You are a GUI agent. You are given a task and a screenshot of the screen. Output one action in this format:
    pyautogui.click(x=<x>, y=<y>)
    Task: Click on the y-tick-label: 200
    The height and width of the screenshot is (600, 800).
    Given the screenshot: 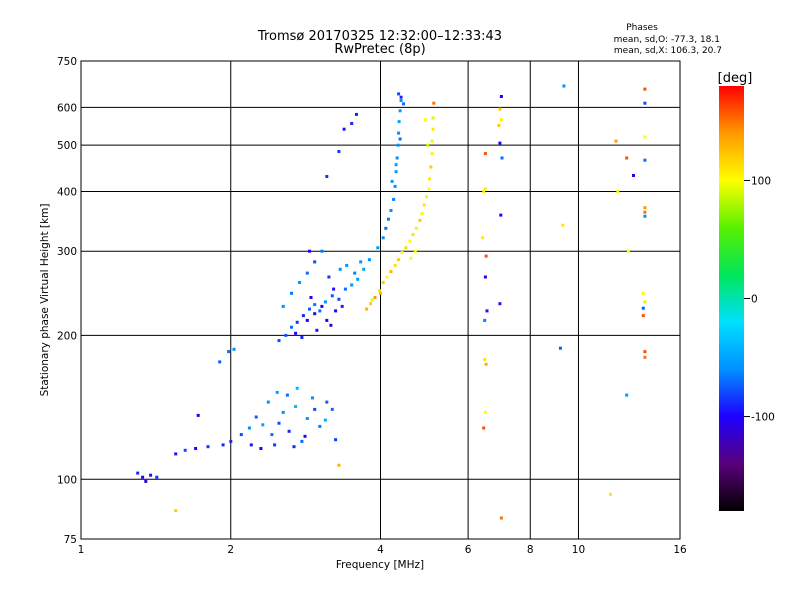 What is the action you would take?
    pyautogui.click(x=67, y=336)
    